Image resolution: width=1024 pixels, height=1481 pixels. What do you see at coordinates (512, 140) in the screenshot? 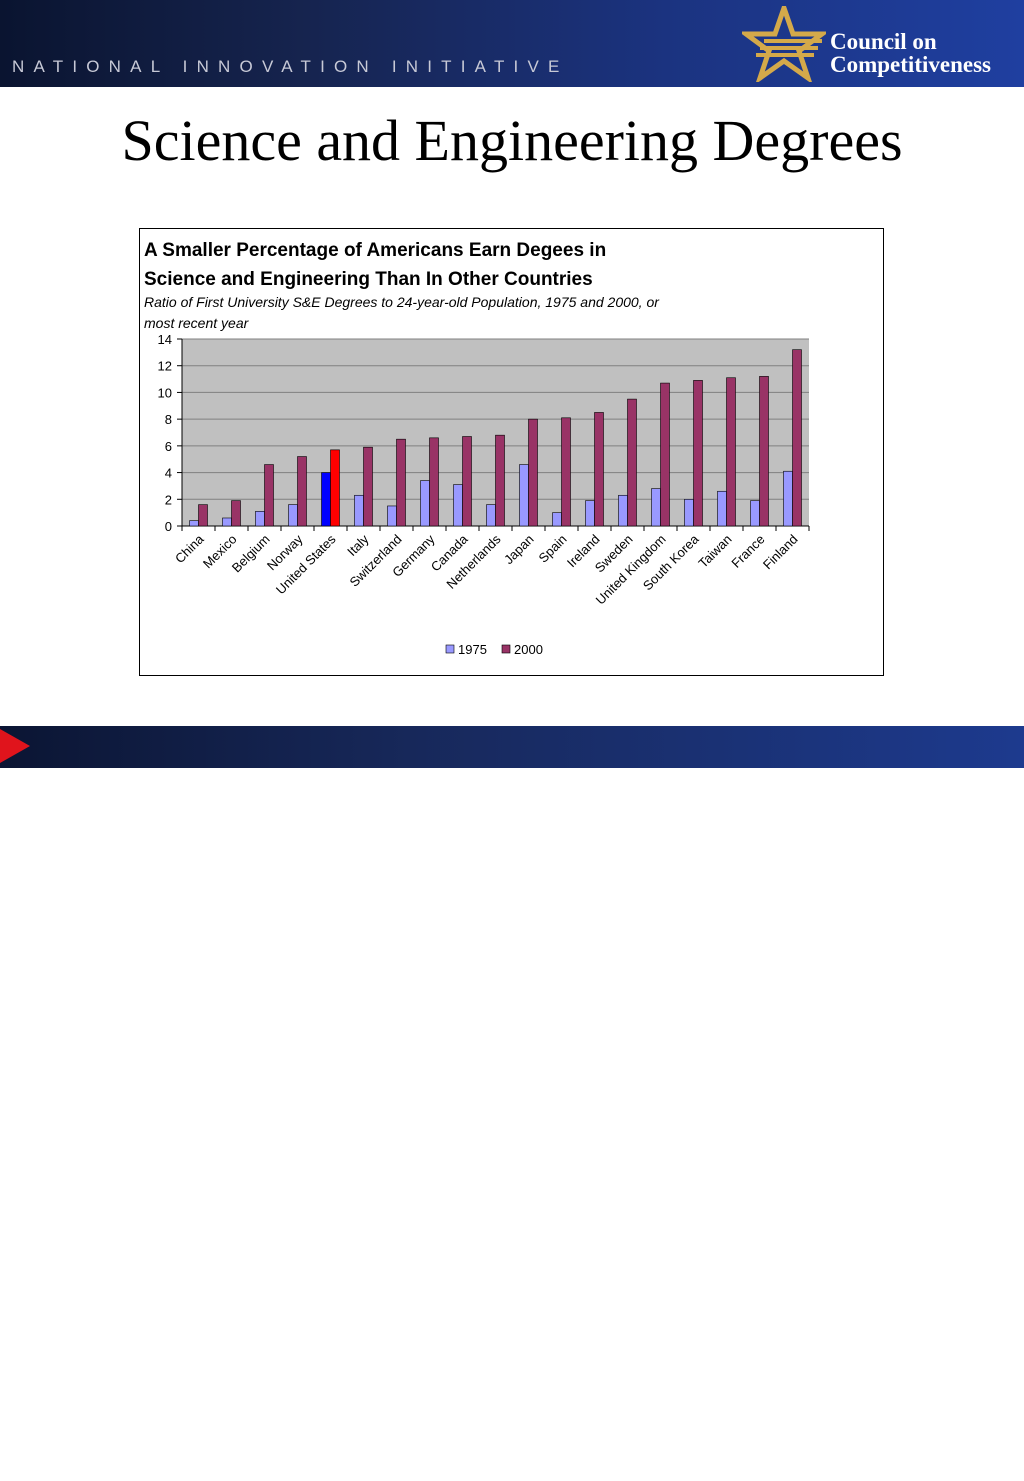
I see `slide-title: Science and Engineering Degrees` at bounding box center [512, 140].